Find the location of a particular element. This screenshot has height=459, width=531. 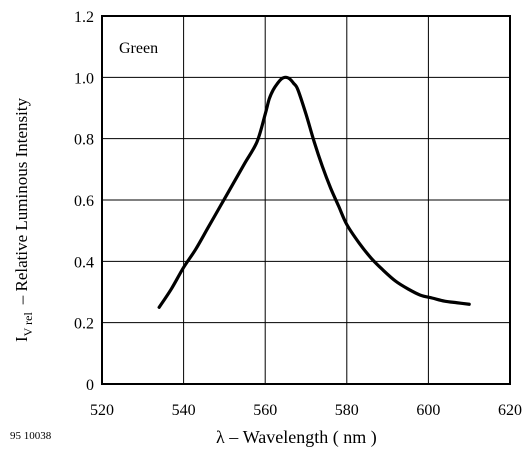

document-code: 95 10038 is located at coordinates (31, 436).